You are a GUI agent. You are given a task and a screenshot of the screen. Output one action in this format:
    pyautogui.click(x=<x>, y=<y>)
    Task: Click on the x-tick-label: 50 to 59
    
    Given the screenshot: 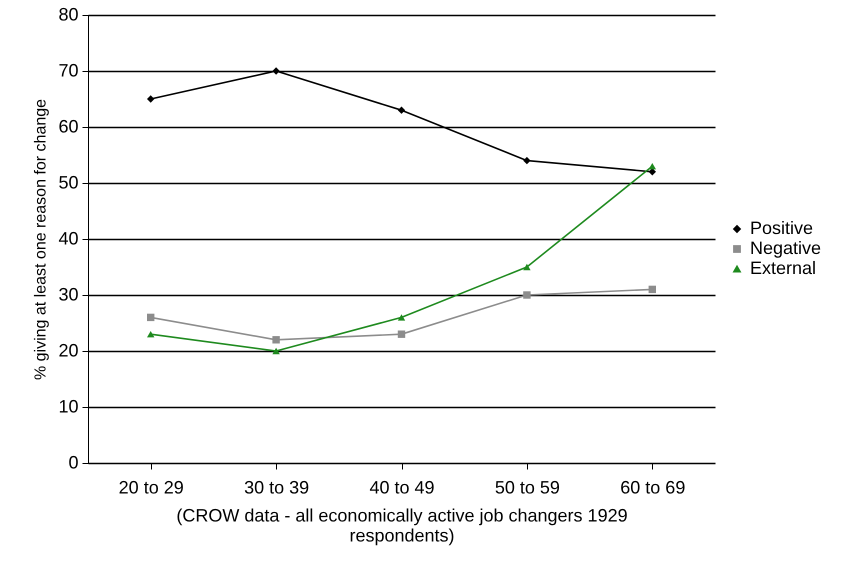 What is the action you would take?
    pyautogui.click(x=527, y=488)
    